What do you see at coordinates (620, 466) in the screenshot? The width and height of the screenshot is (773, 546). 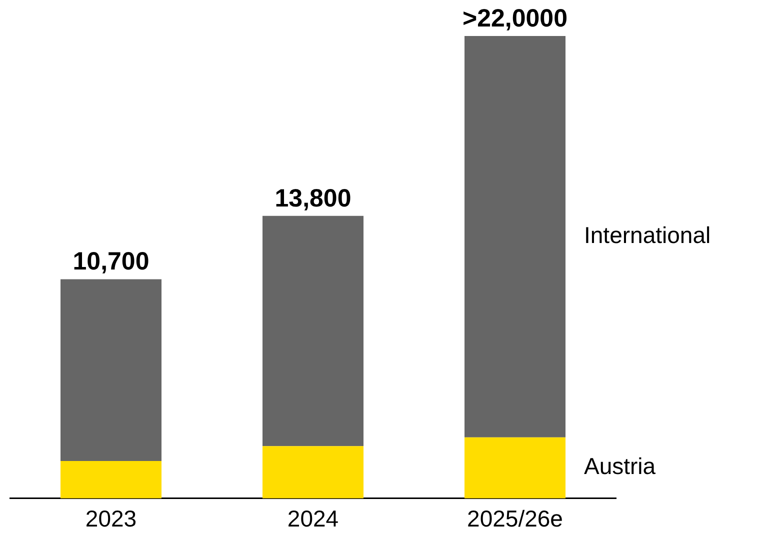 I see `series-label: Austria` at bounding box center [620, 466].